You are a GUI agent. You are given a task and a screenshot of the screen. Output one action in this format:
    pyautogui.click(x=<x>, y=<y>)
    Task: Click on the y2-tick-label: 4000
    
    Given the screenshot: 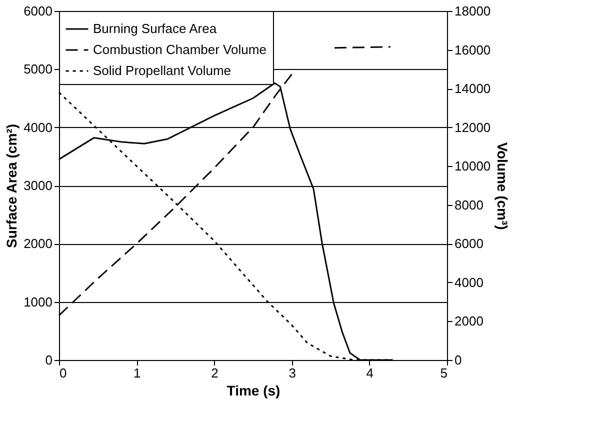 What is the action you would take?
    pyautogui.click(x=469, y=282)
    